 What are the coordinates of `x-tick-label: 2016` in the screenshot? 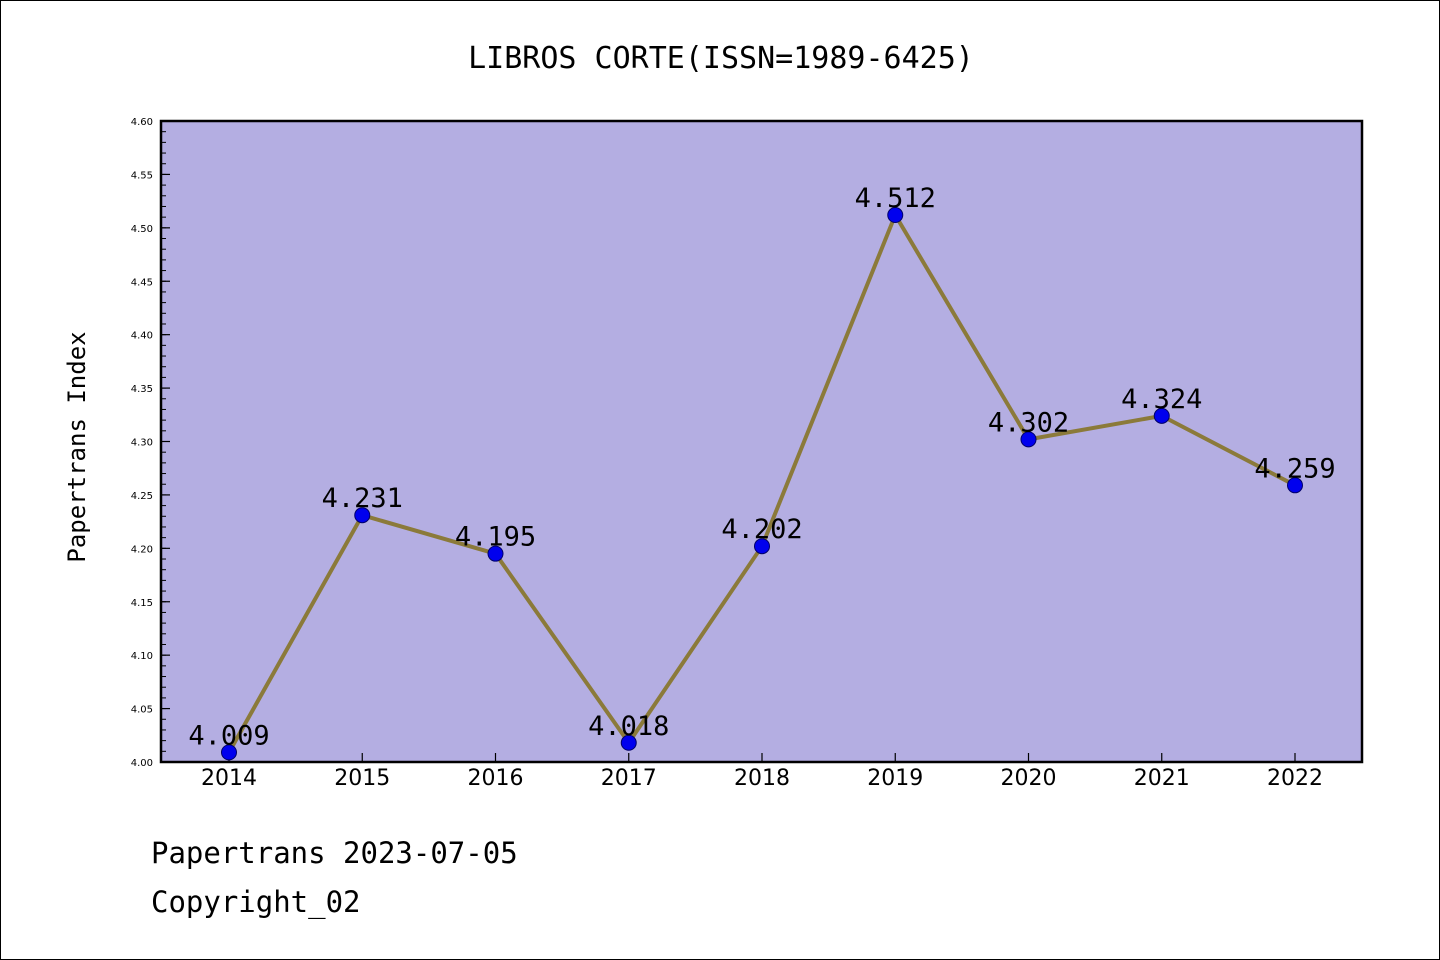 It's located at (496, 778).